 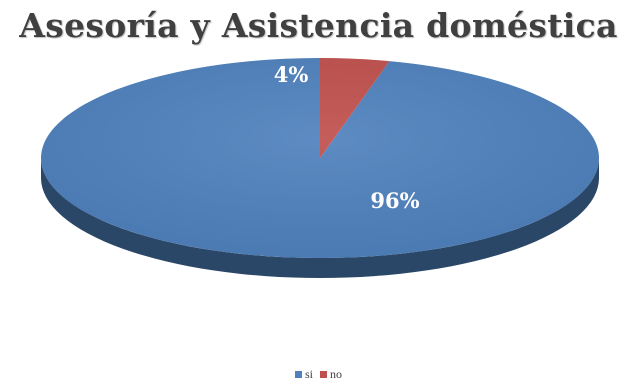 What do you see at coordinates (394, 200) in the screenshot?
I see `data-label-si: 96%` at bounding box center [394, 200].